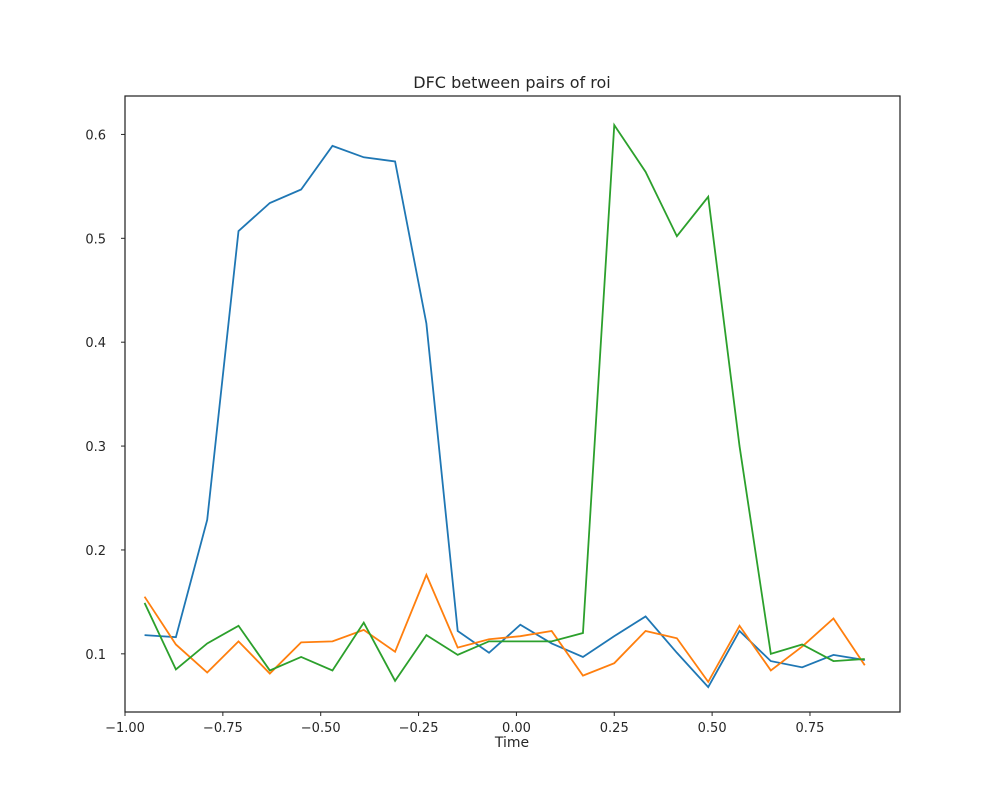 The image size is (1000, 800). Describe the element at coordinates (95, 447) in the screenshot. I see `y-tick-label: 0.3` at that location.